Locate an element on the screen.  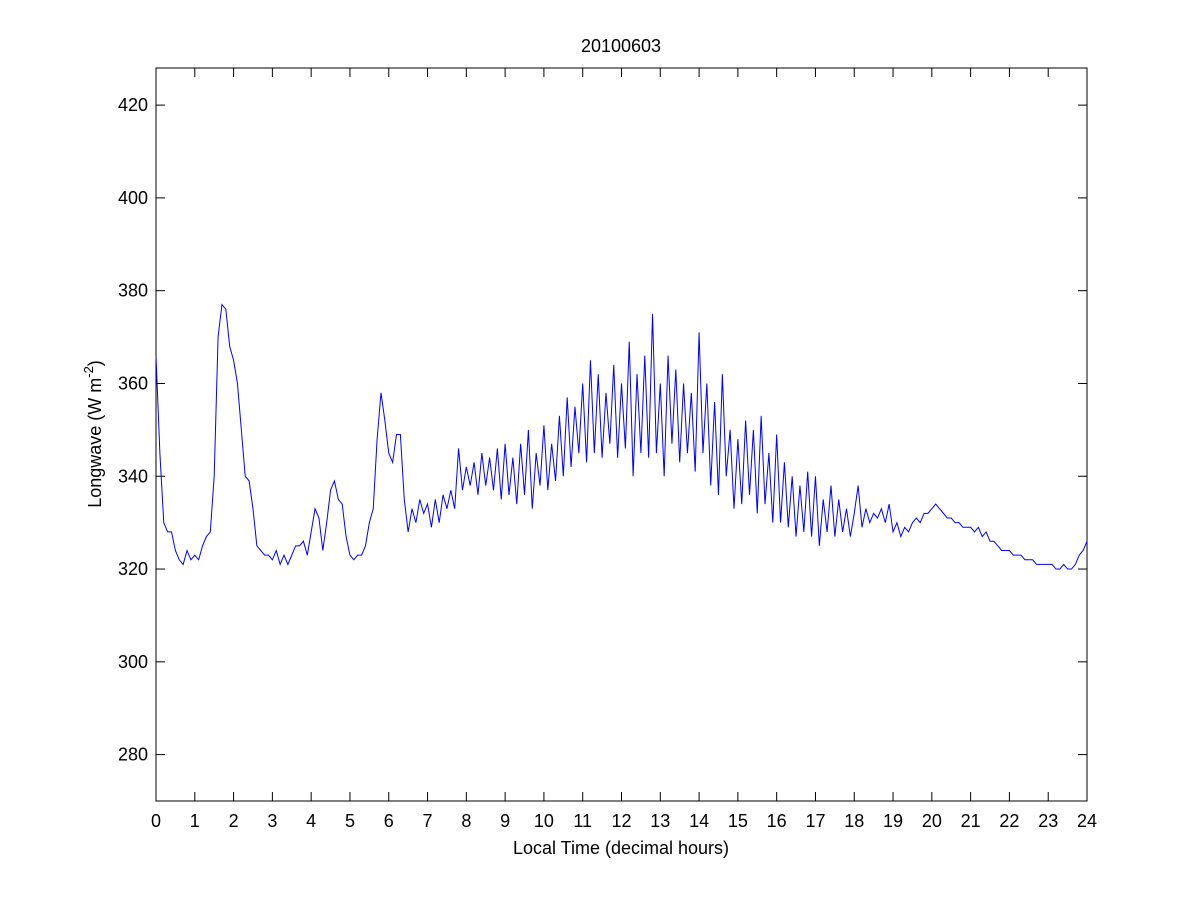
x-tick-label: 0 is located at coordinates (156, 821).